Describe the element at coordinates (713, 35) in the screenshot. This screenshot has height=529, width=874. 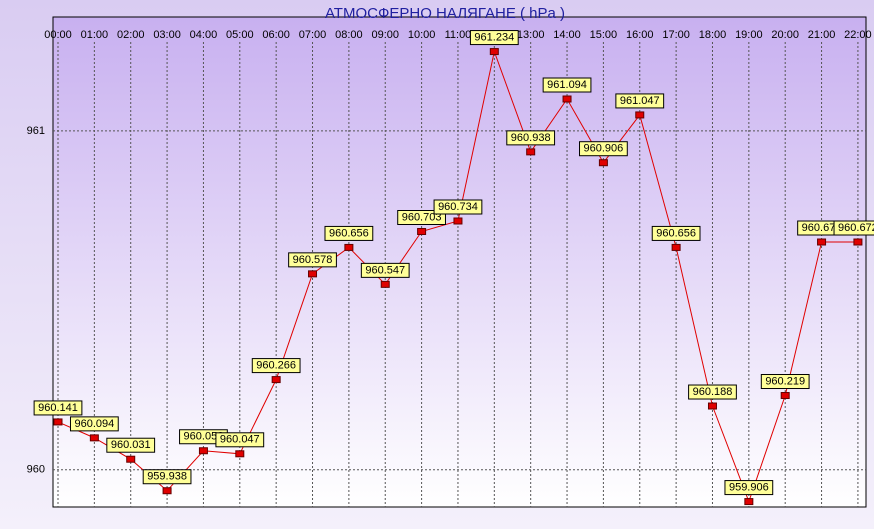
I see `x-tick-label: 18:00` at that location.